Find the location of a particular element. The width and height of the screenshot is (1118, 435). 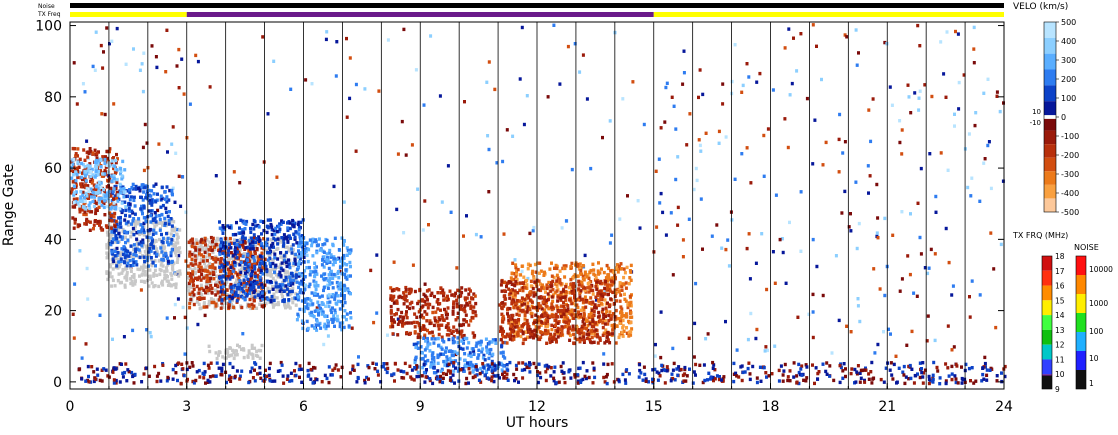

noise-bar-label: Noise is located at coordinates (46, 6).